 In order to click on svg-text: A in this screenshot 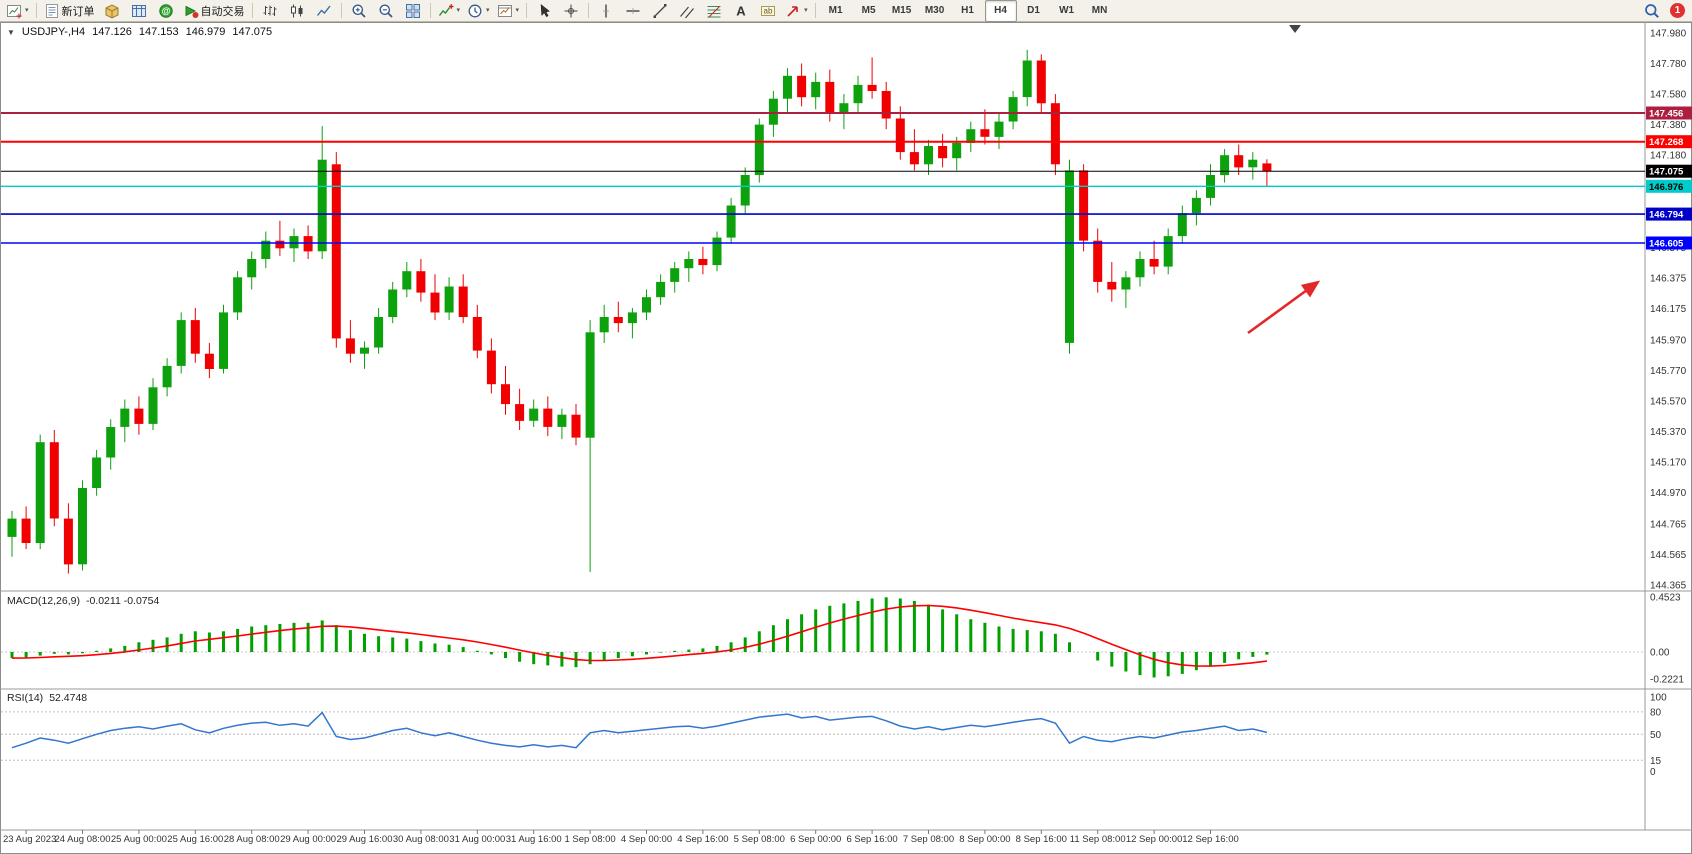, I will do `click(741, 10)`.